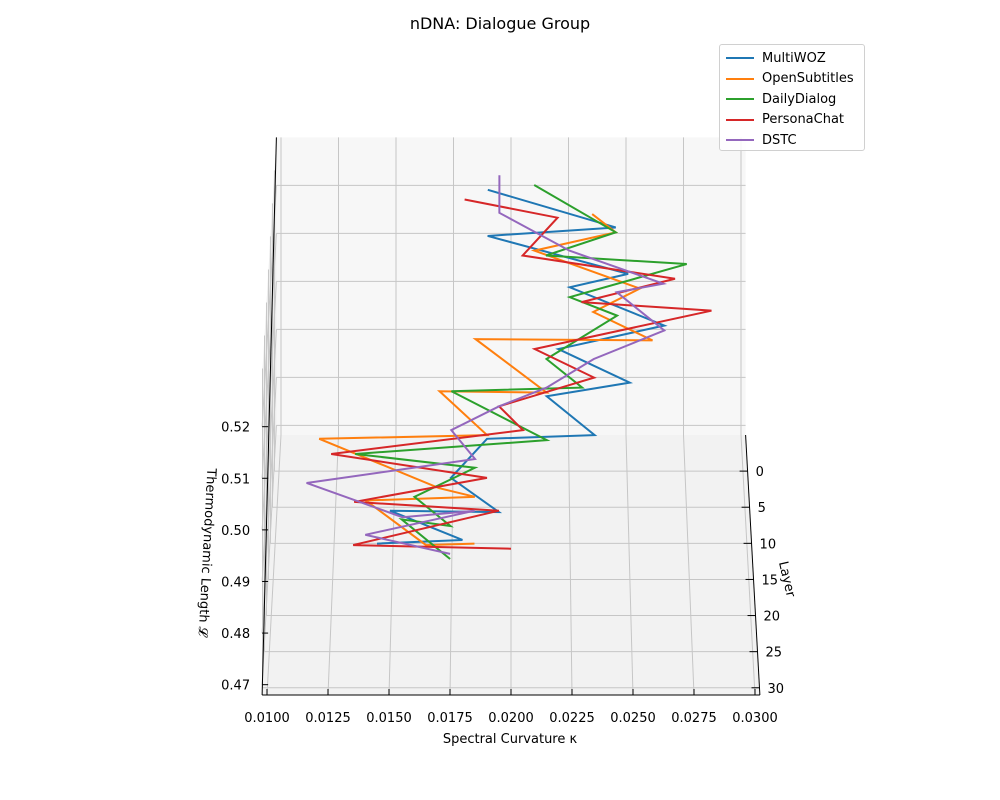 Image resolution: width=1000 pixels, height=800 pixels. What do you see at coordinates (450, 718) in the screenshot?
I see `x-tick-label: 0.0175` at bounding box center [450, 718].